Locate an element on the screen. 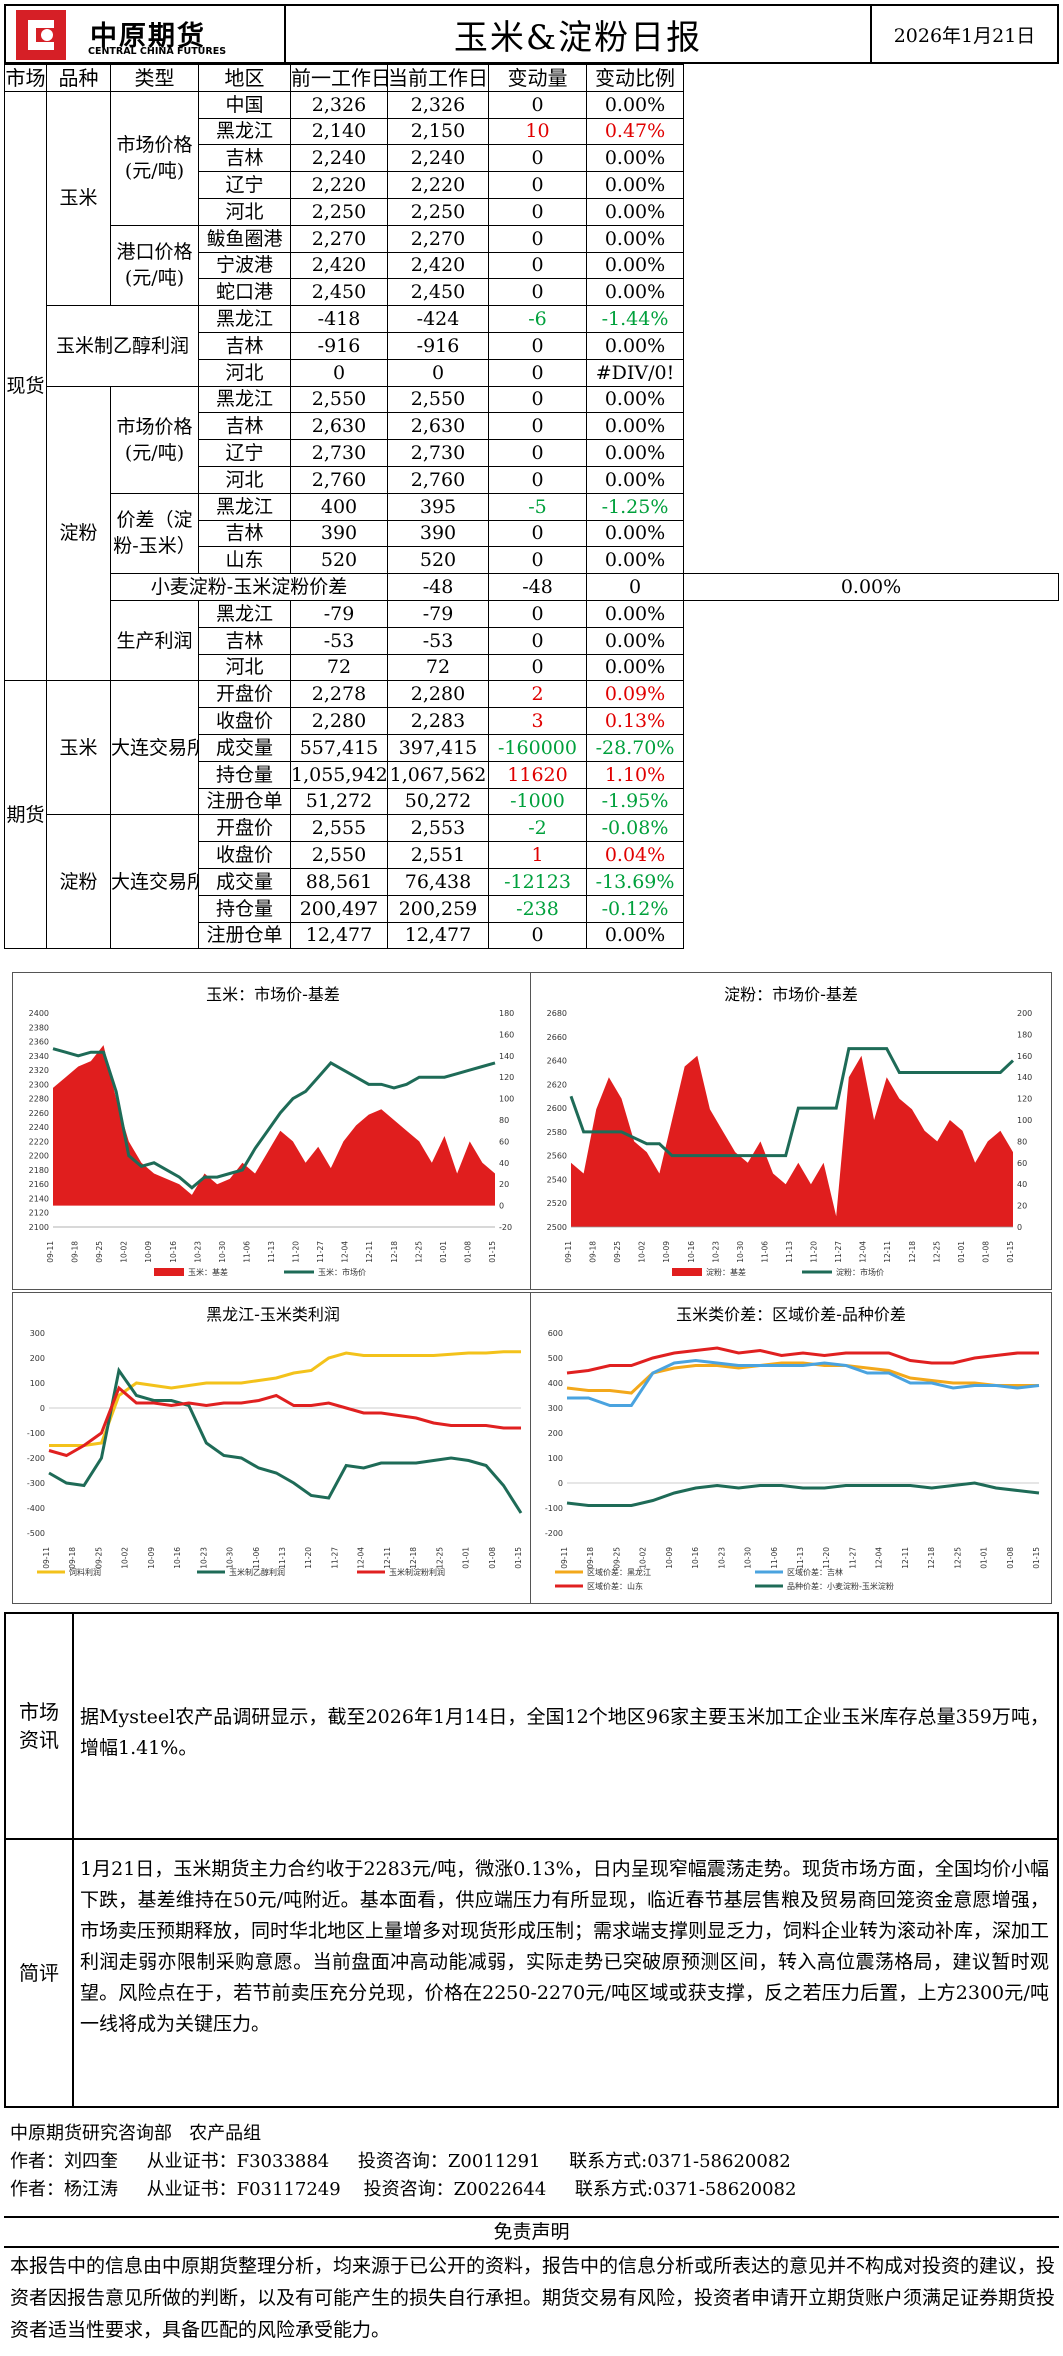 Image resolution: width=1063 pixels, height=2356 pixels. table-row: 吉林 2,240 2,240 0 0.00% is located at coordinates (532, 158).